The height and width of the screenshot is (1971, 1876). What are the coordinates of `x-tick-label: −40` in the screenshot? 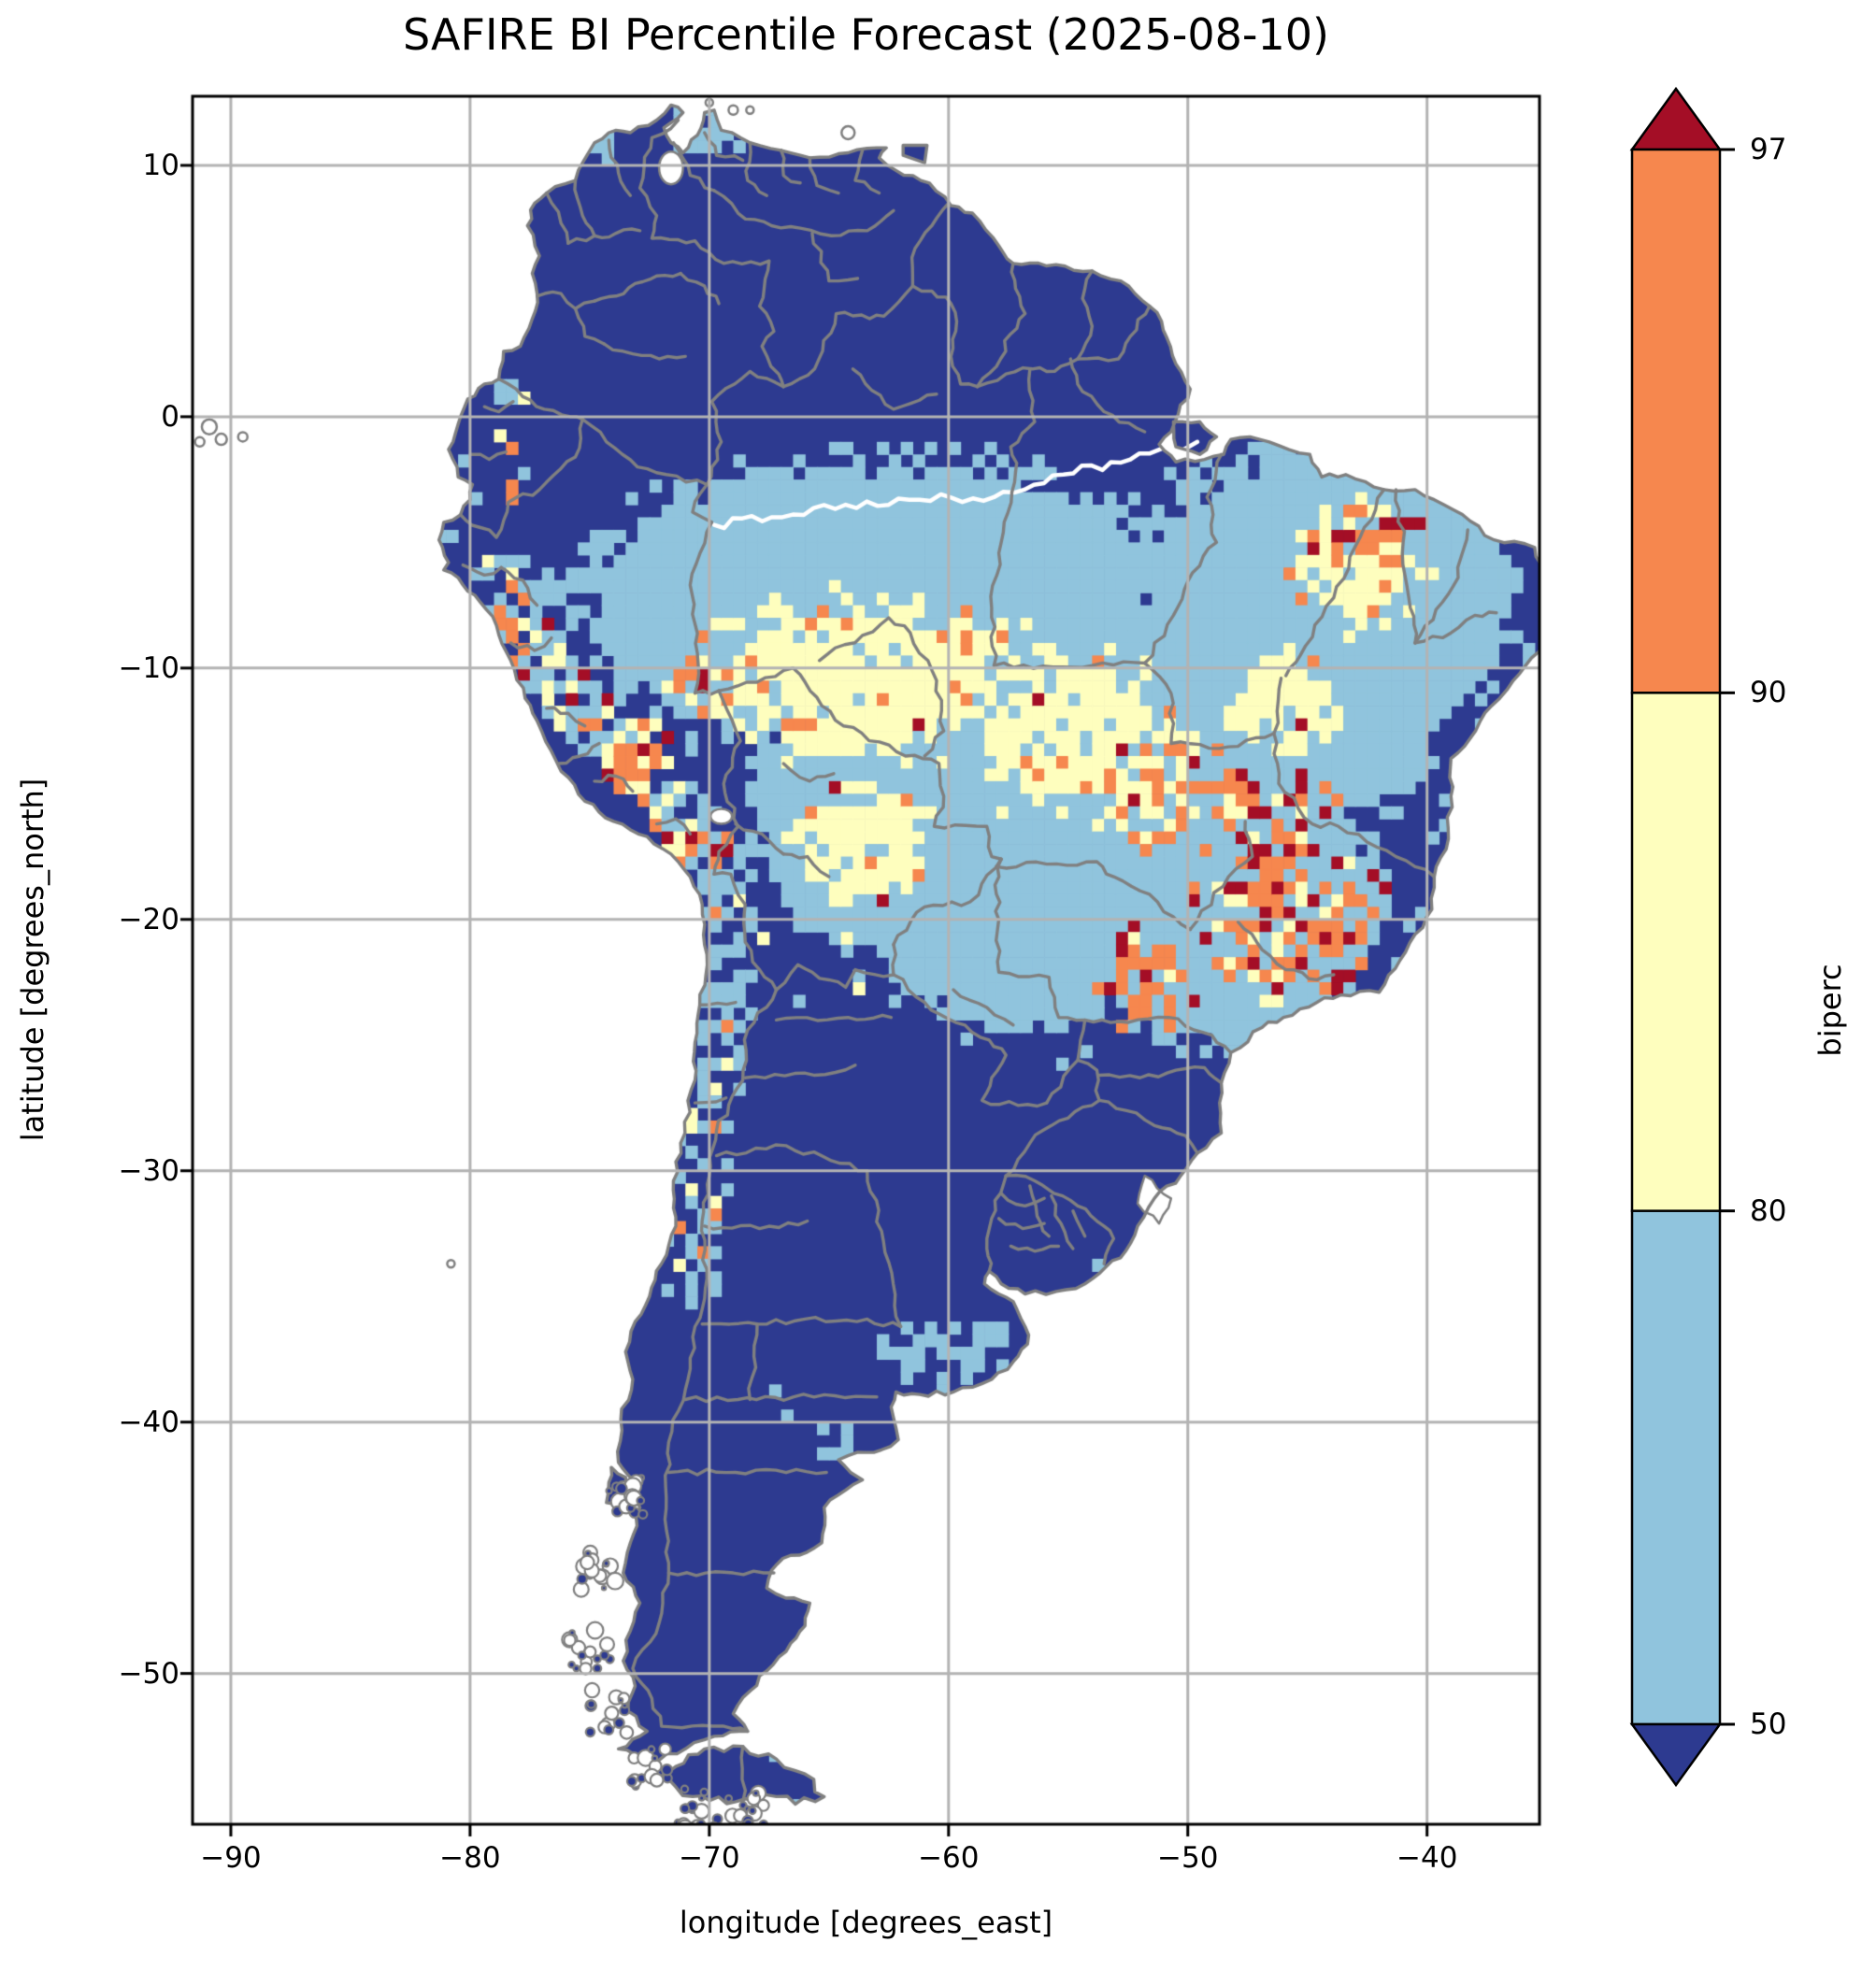 It's located at (1427, 1858).